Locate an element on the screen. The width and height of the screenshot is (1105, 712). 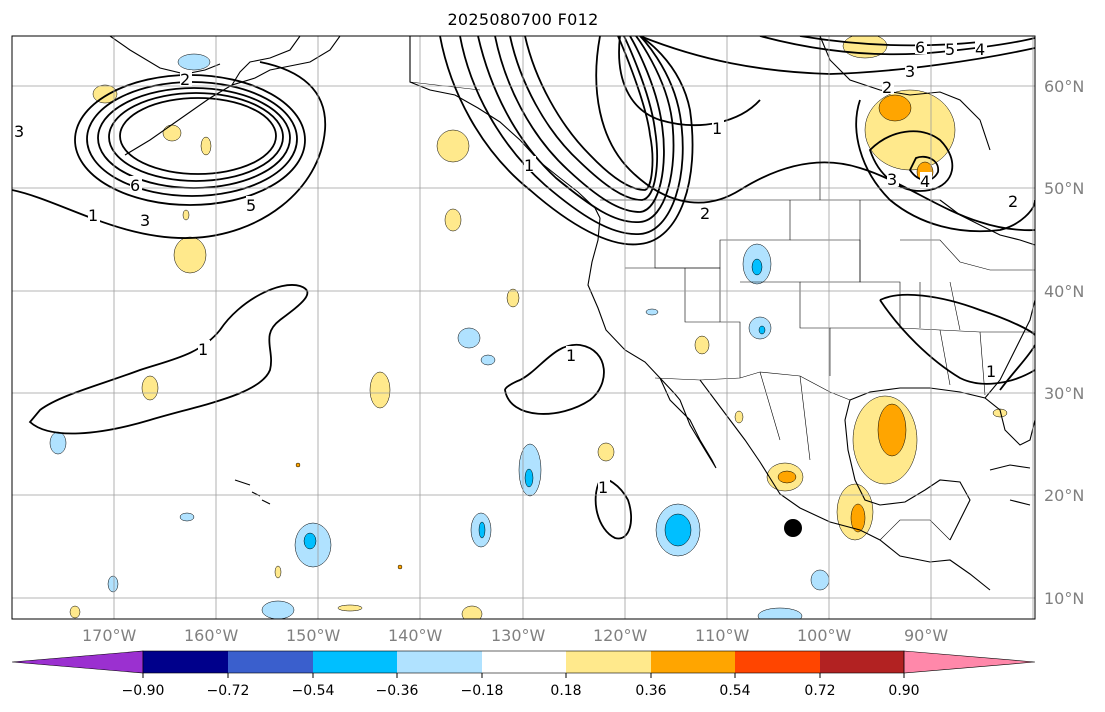
colorbar-tick-label: −0.72 is located at coordinates (228, 691).